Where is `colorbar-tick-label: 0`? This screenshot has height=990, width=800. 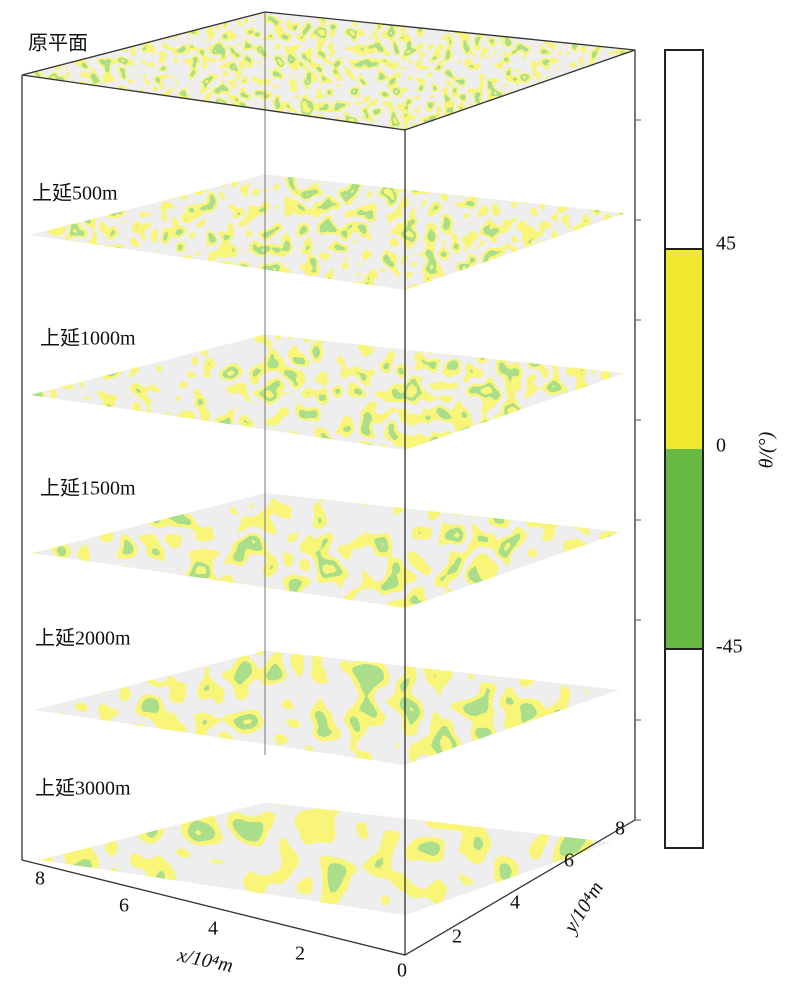 colorbar-tick-label: 0 is located at coordinates (721, 446).